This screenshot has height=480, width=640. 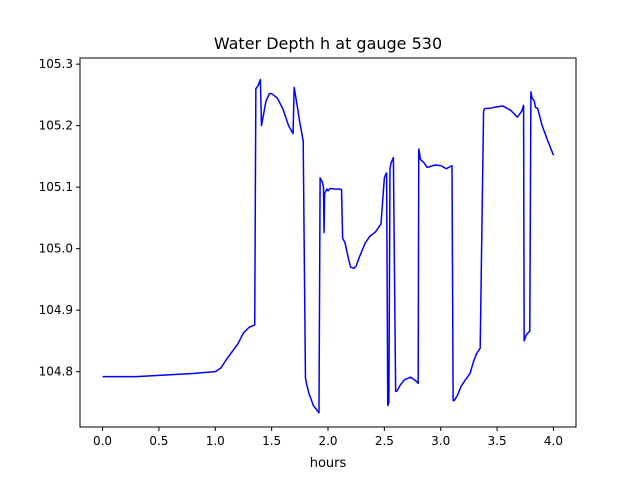 I want to click on x-tick-label: 0.5, so click(x=158, y=441).